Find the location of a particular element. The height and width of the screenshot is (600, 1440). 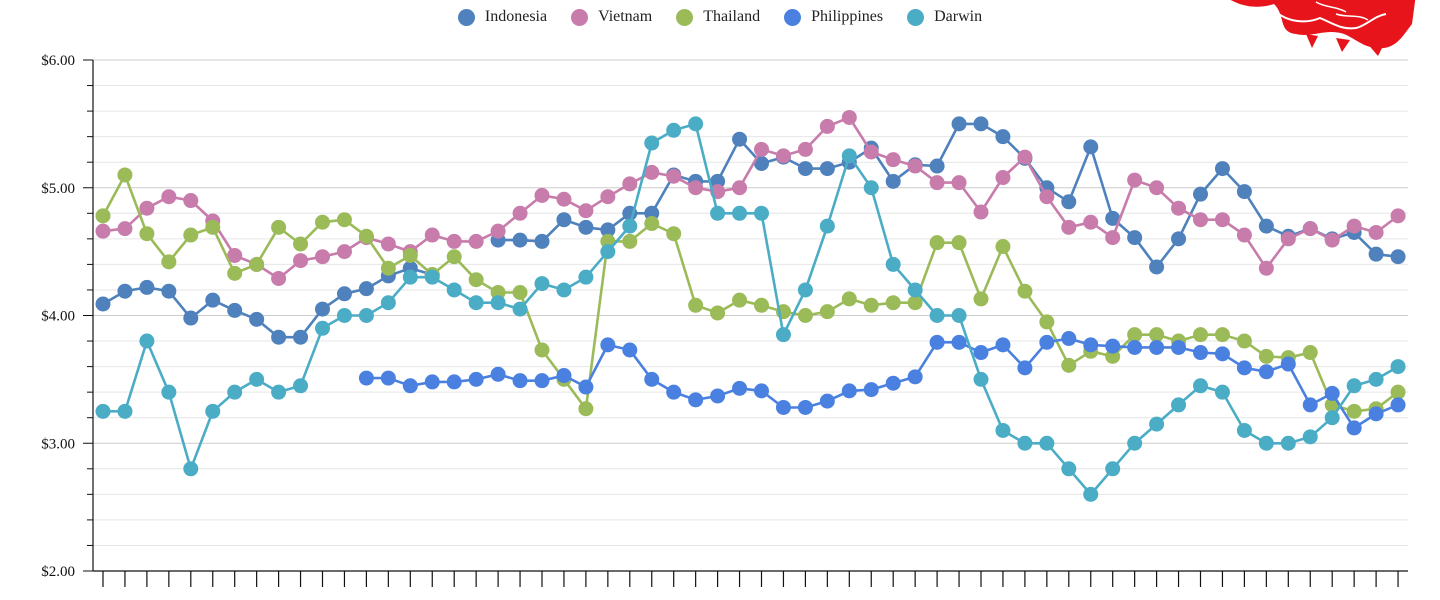

legend-item: Darwin is located at coordinates (944, 17).